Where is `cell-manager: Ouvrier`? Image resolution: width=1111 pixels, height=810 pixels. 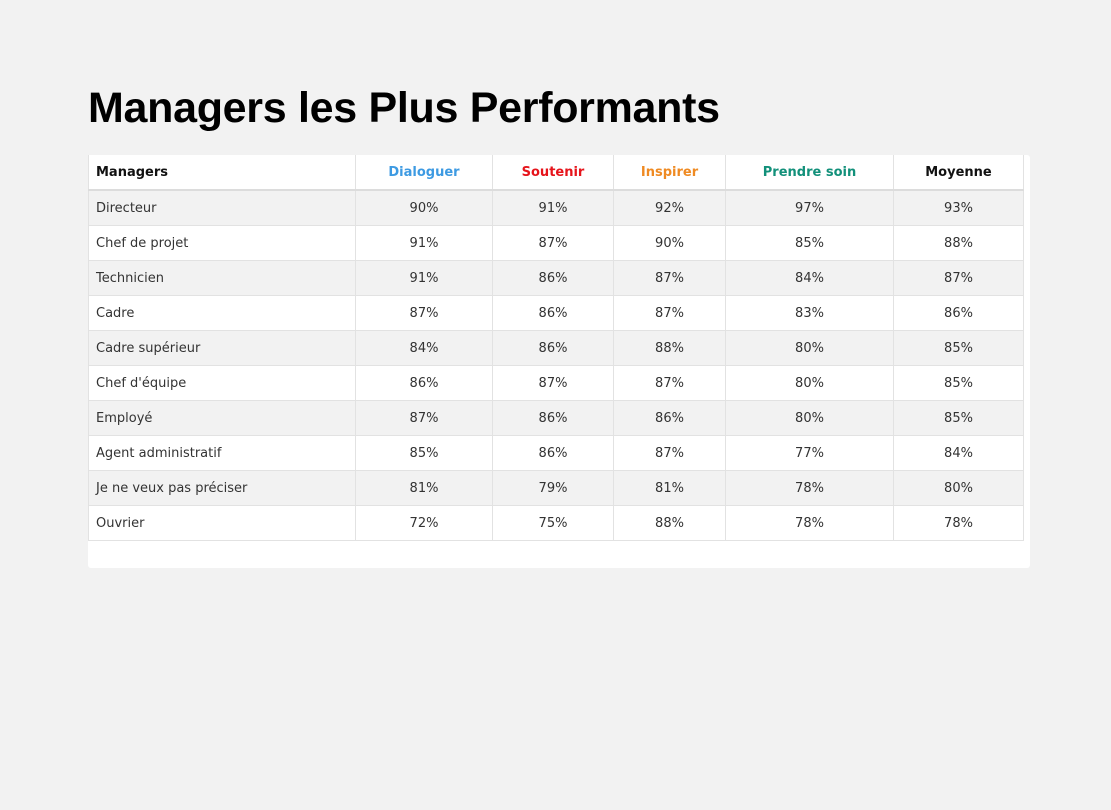 cell-manager: Ouvrier is located at coordinates (222, 523).